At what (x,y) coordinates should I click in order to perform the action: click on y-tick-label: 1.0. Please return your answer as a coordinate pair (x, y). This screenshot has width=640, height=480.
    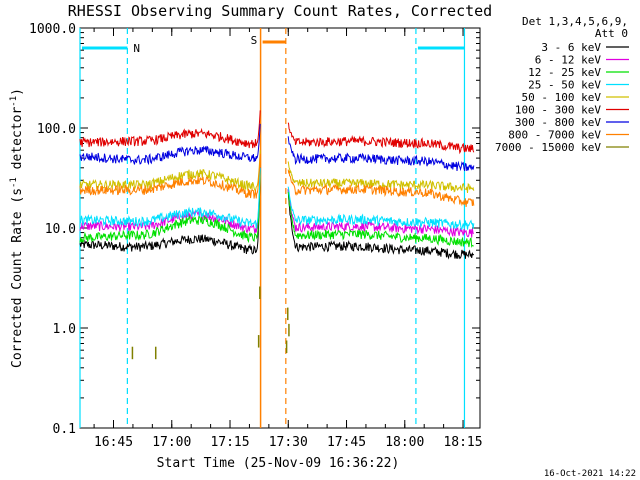
    Looking at the image, I should click on (64, 329).